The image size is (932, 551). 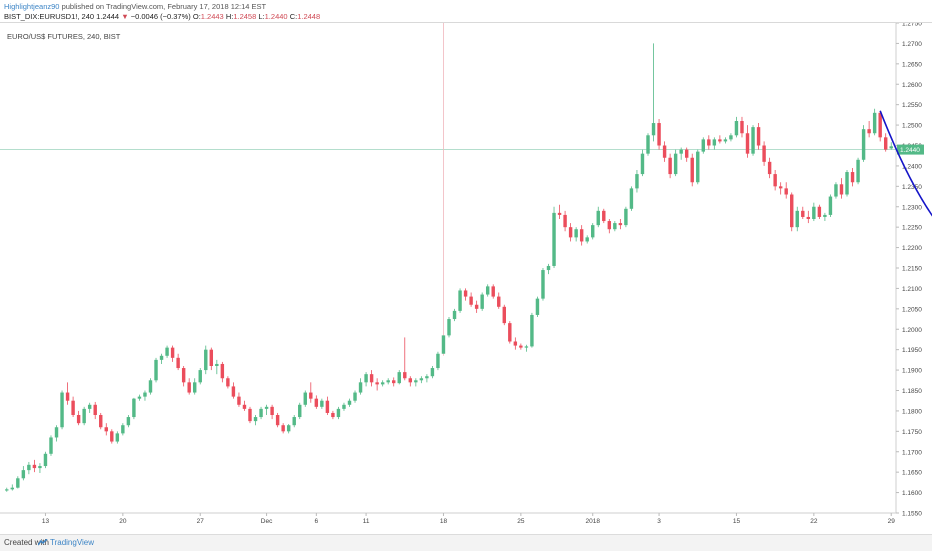 What do you see at coordinates (72, 542) in the screenshot?
I see `tradingview-brand: TradingView` at bounding box center [72, 542].